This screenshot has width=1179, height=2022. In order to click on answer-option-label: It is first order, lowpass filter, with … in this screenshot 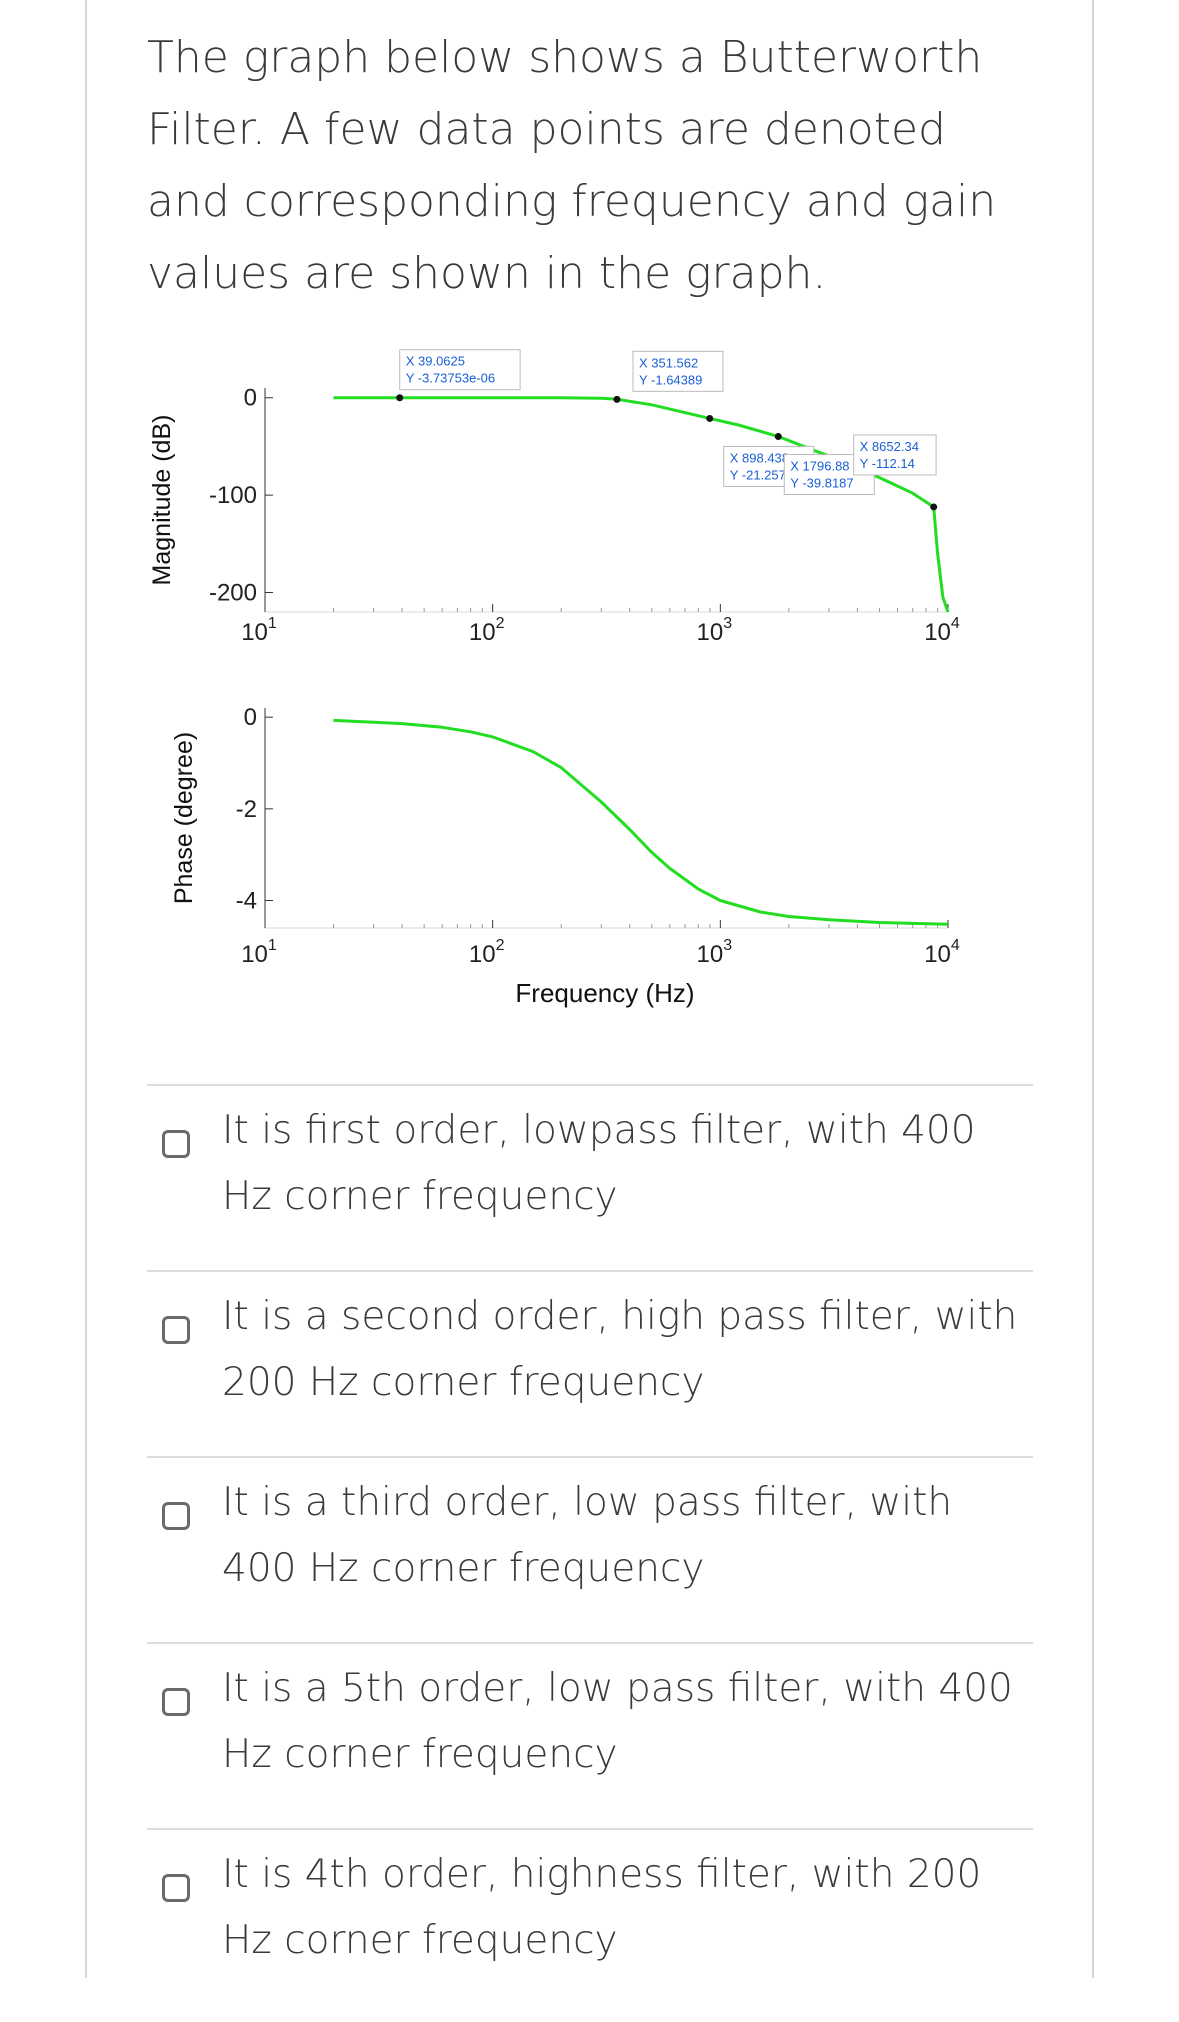, I will do `click(599, 1163)`.